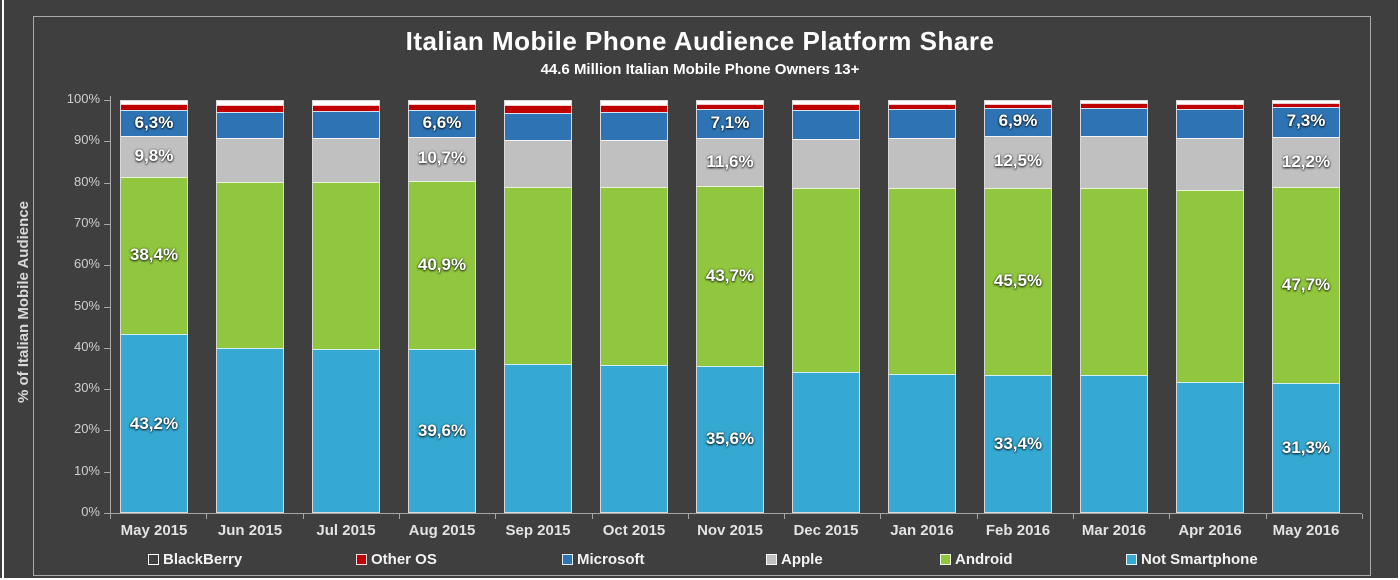 Image resolution: width=1400 pixels, height=580 pixels. Describe the element at coordinates (3, 290) in the screenshot. I see `frame-edge-left` at that location.